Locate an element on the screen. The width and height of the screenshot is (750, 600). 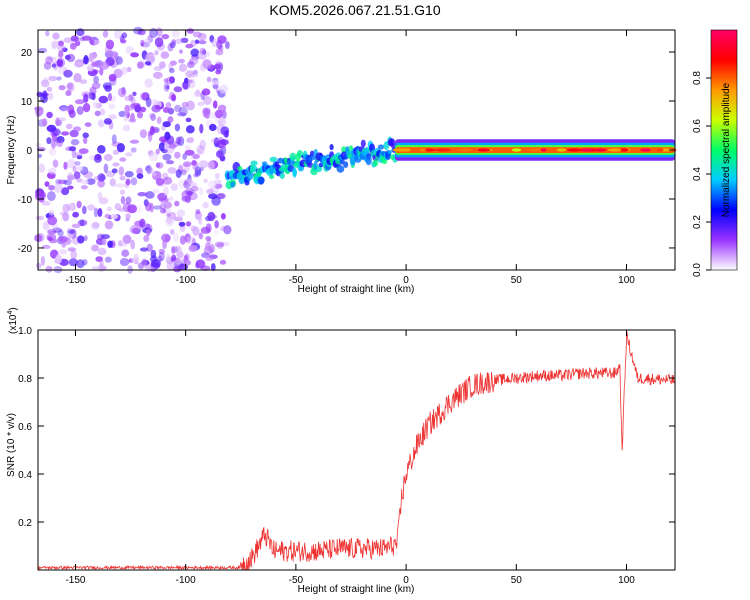
colorbar-tick-label: 0.6 is located at coordinates (697, 126).